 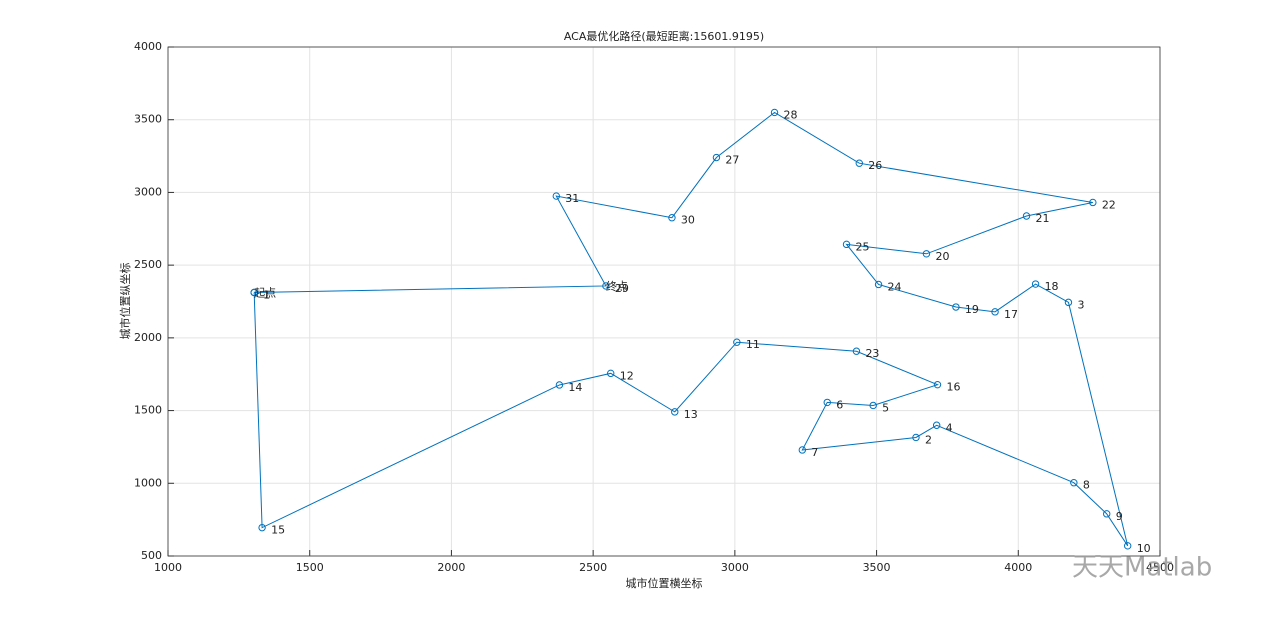 What do you see at coordinates (593, 567) in the screenshot?
I see `x-tick-label: 2500` at bounding box center [593, 567].